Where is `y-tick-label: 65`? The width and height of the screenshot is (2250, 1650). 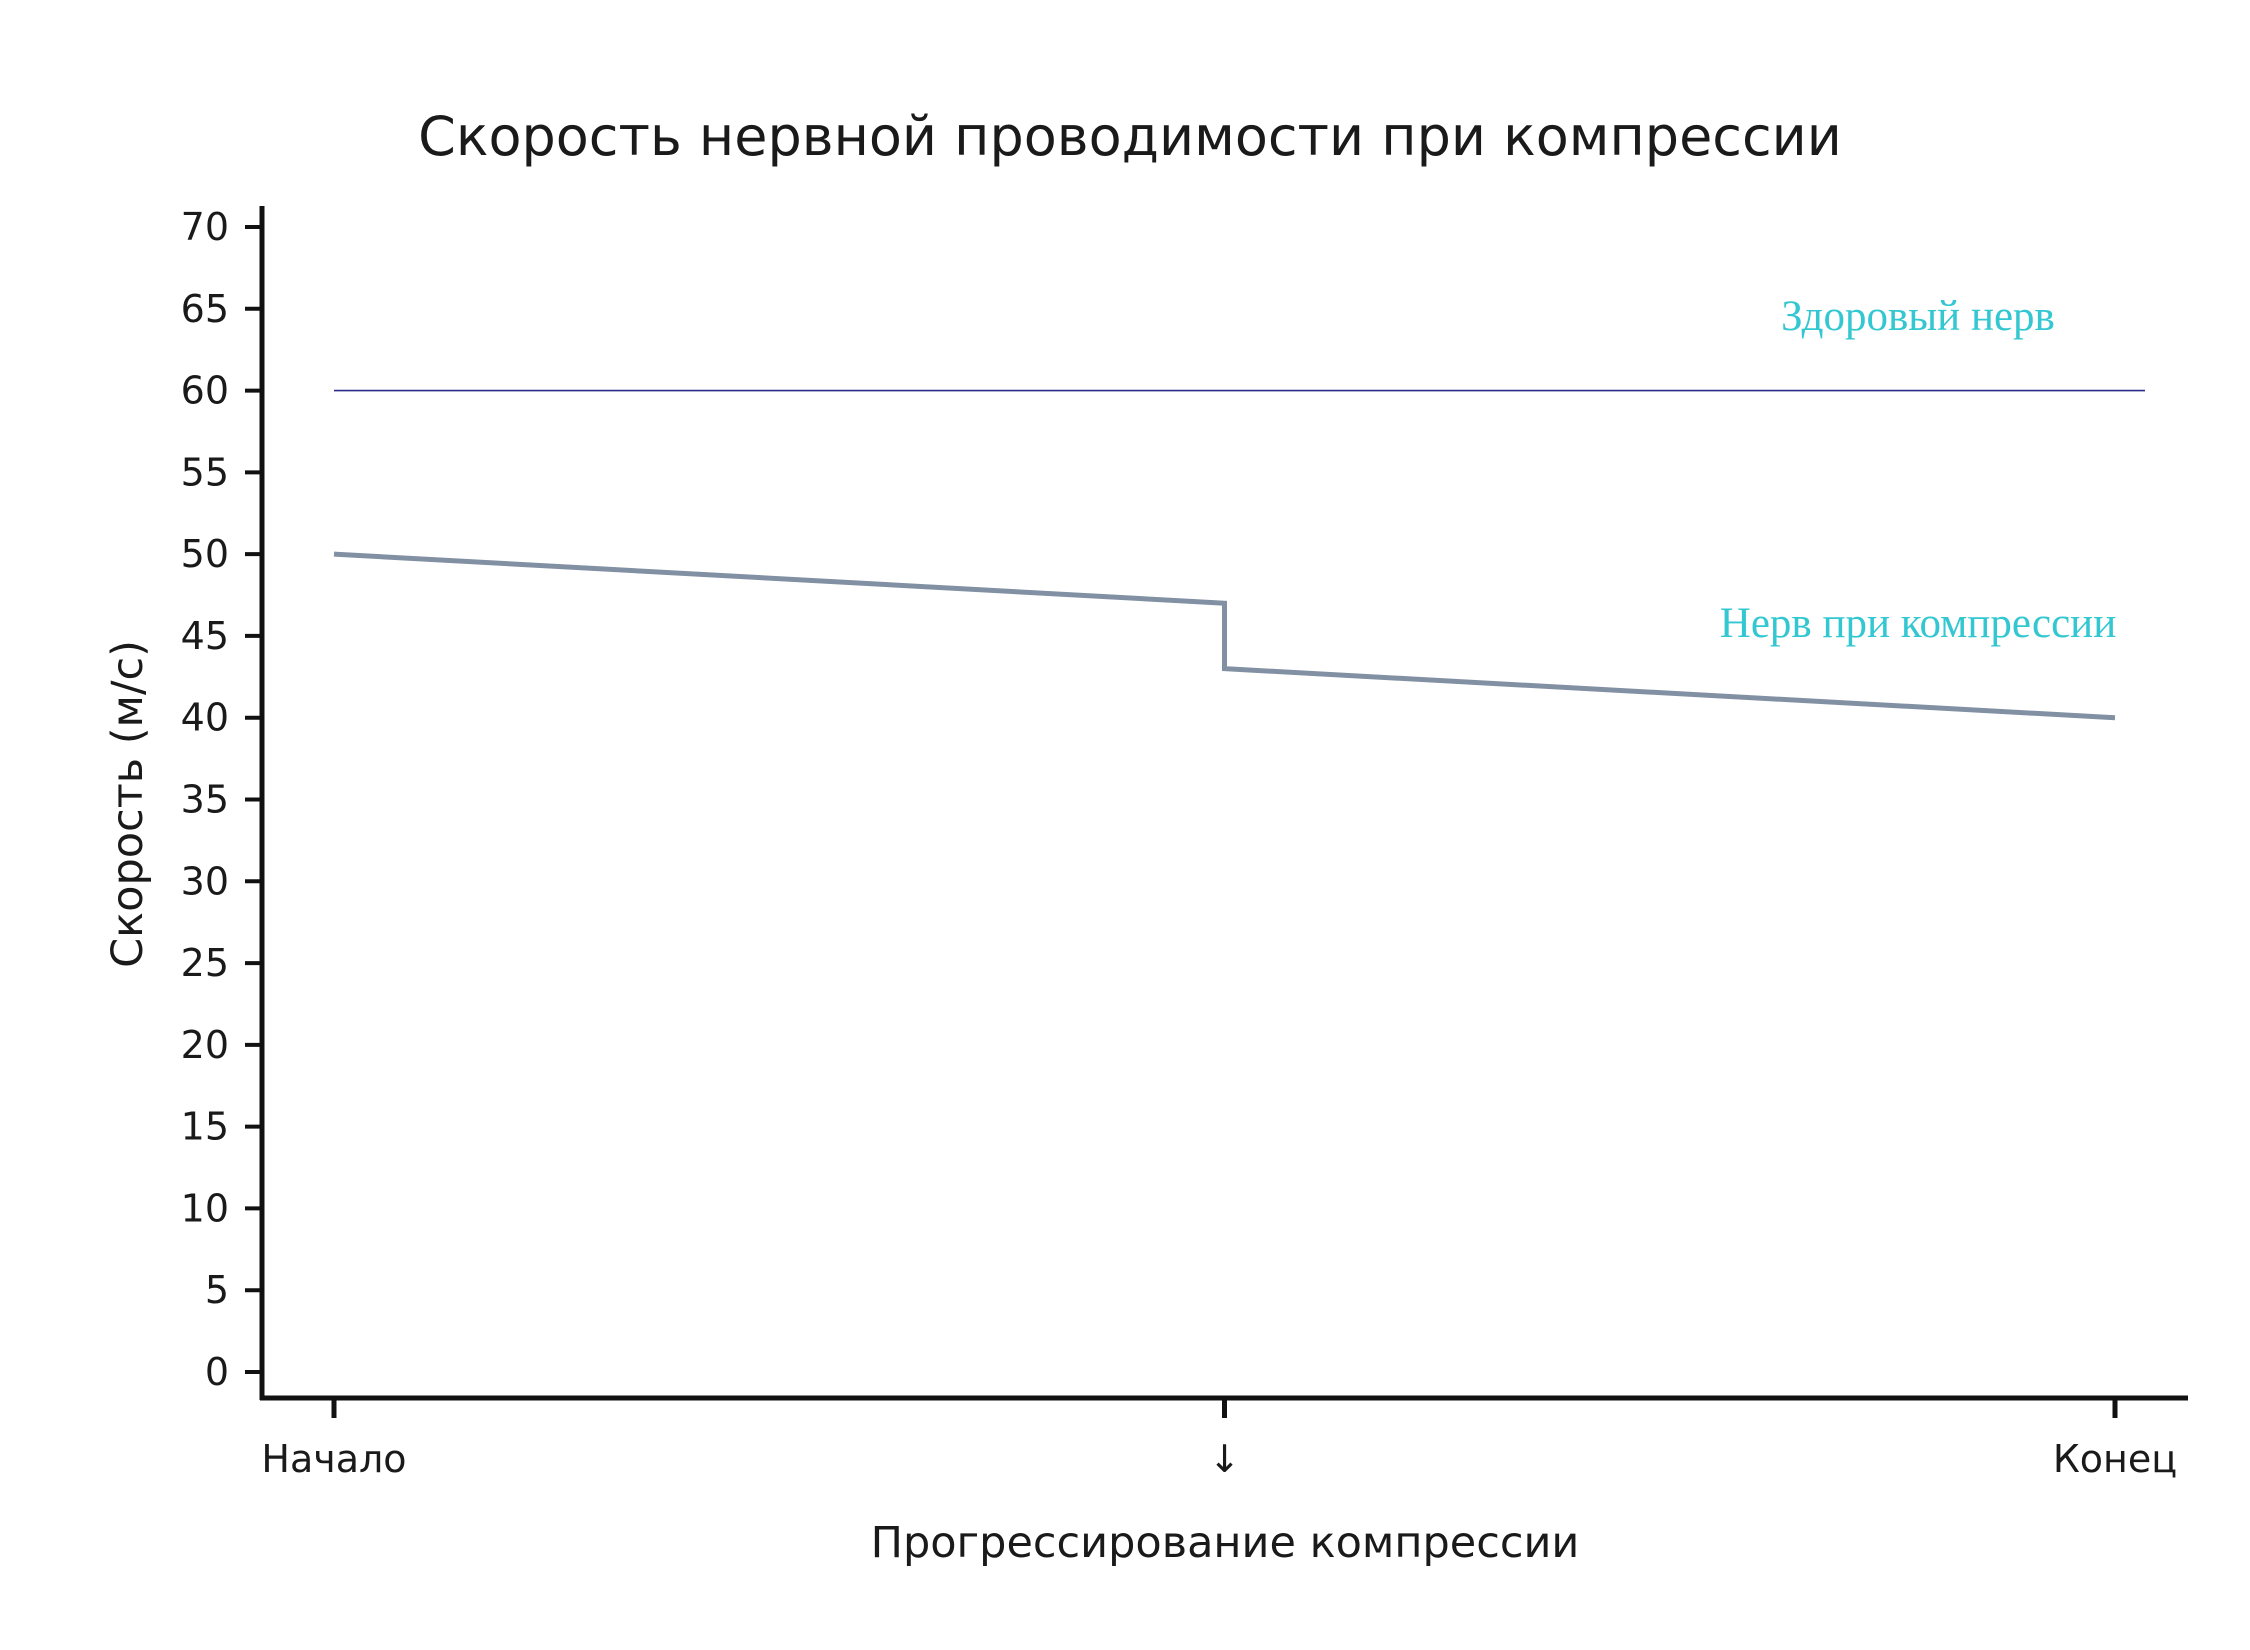 y-tick-label: 65 is located at coordinates (205, 309).